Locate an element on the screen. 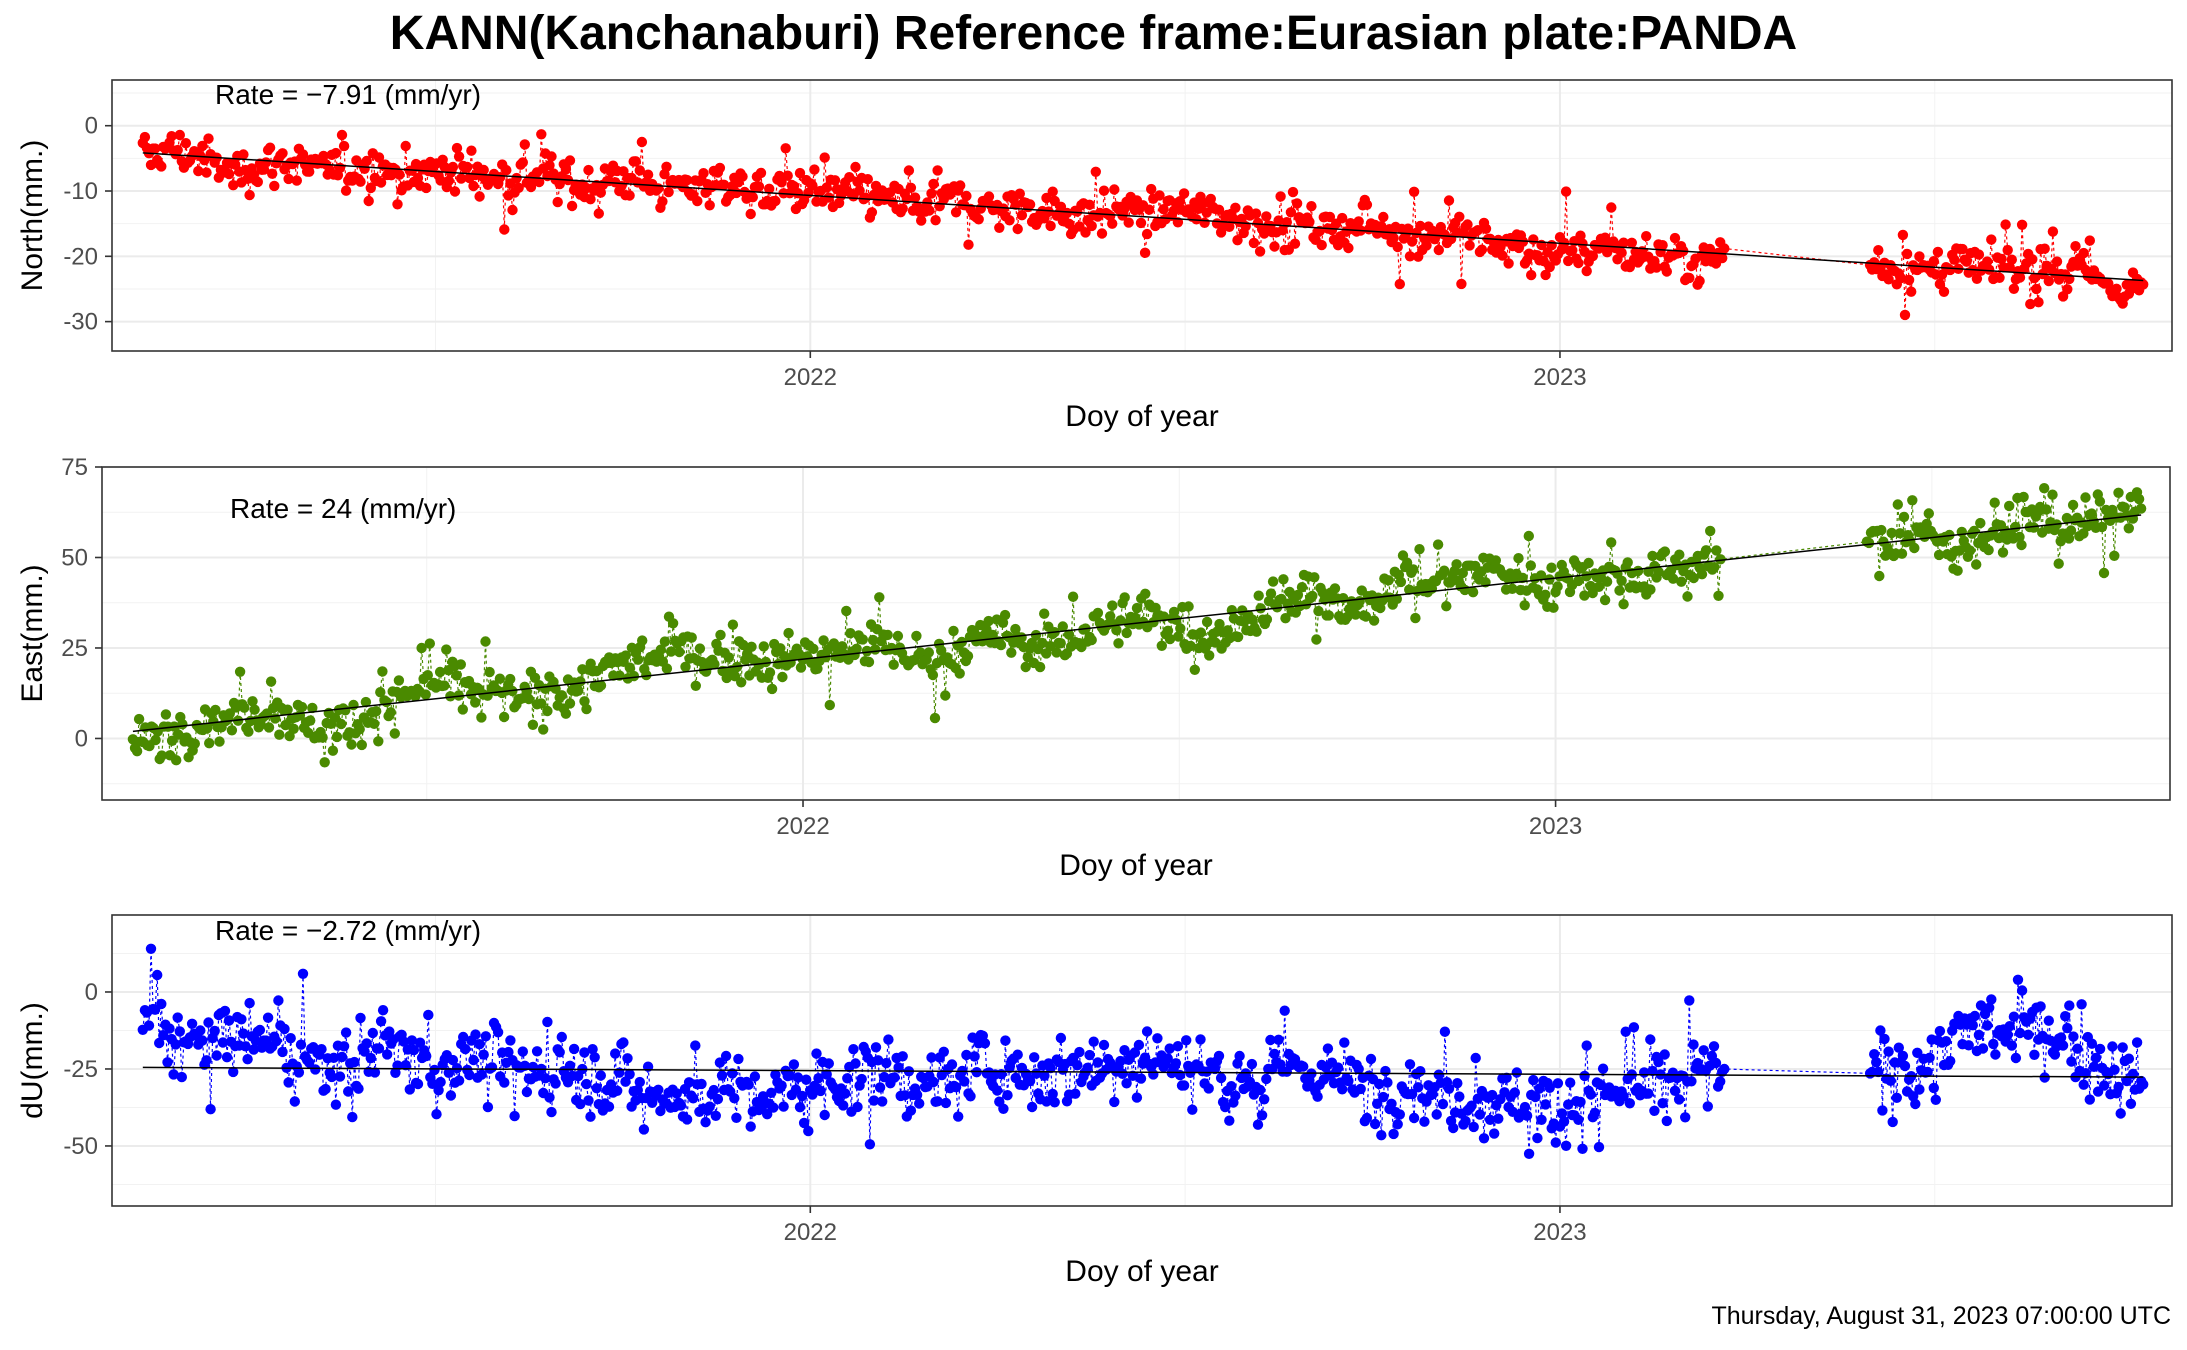 The image size is (2187, 1350). series-points-up is located at coordinates (1143, 1051).